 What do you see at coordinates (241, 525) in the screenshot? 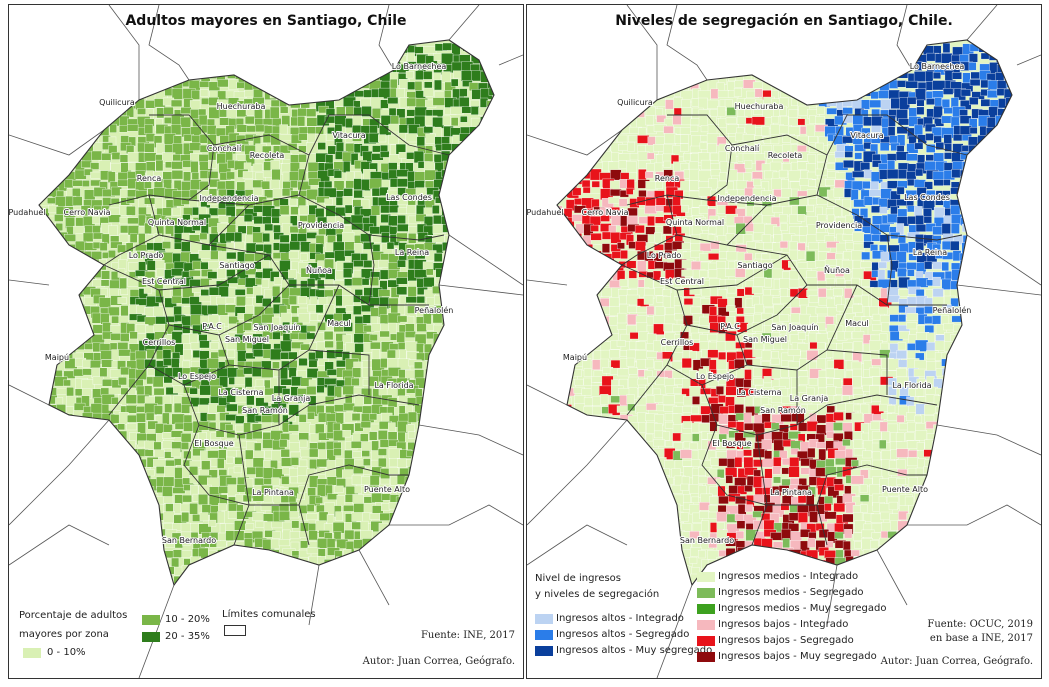
I see `commune-boundary` at bounding box center [241, 525].